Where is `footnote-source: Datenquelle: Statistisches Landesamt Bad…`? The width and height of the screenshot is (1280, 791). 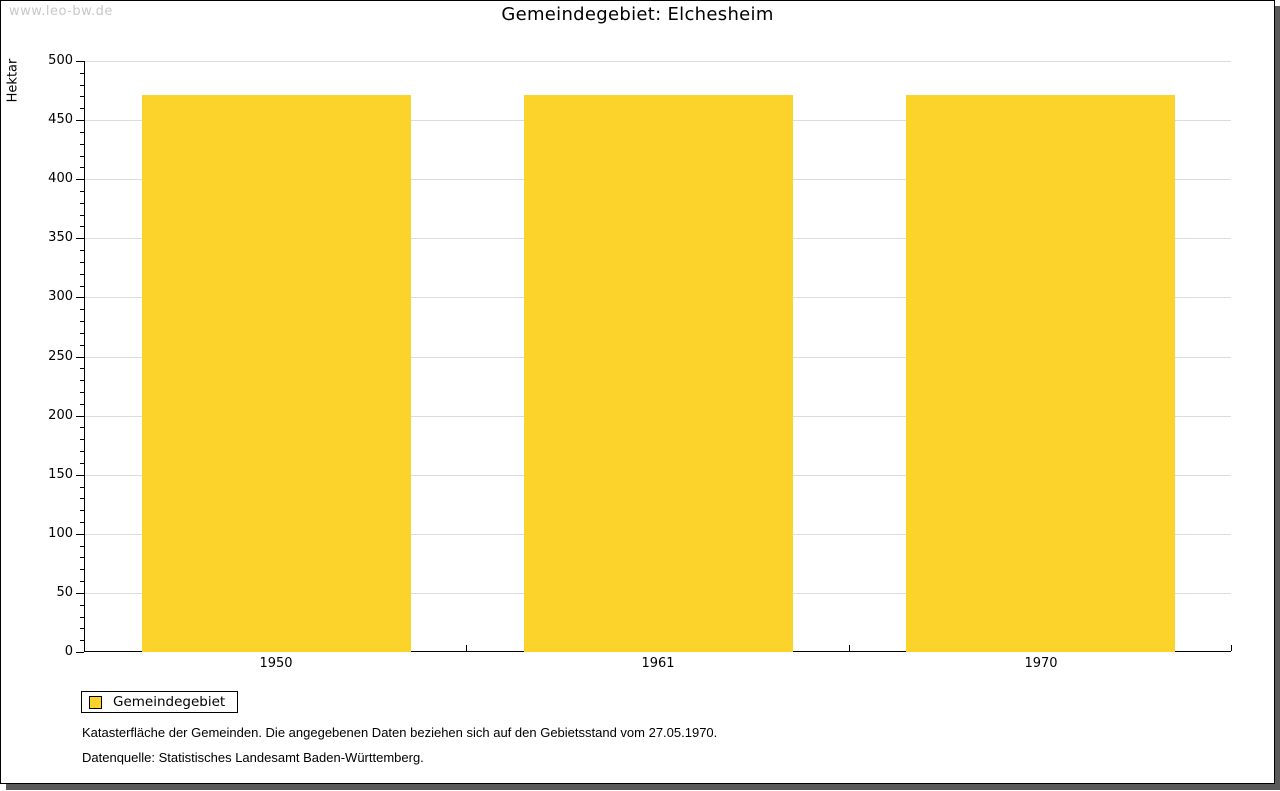 footnote-source: Datenquelle: Statistisches Landesamt Bad… is located at coordinates (253, 757).